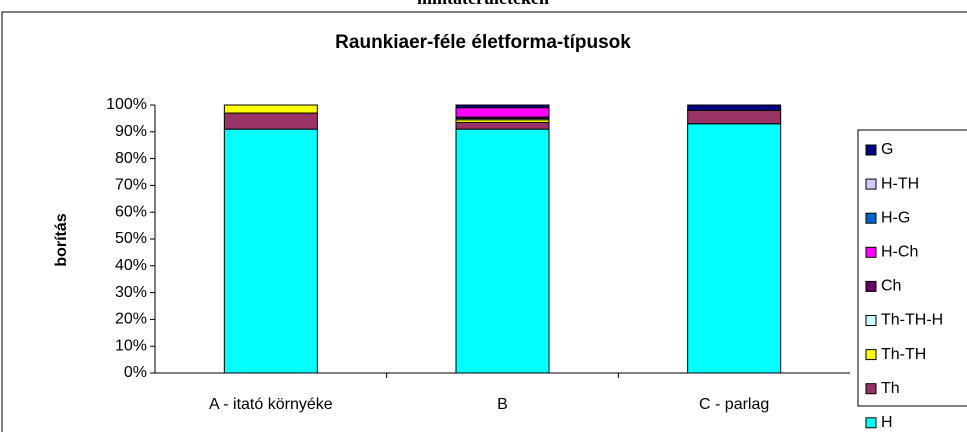 The image size is (967, 432). I want to click on legend-label: Th-TH-H, so click(912, 320).